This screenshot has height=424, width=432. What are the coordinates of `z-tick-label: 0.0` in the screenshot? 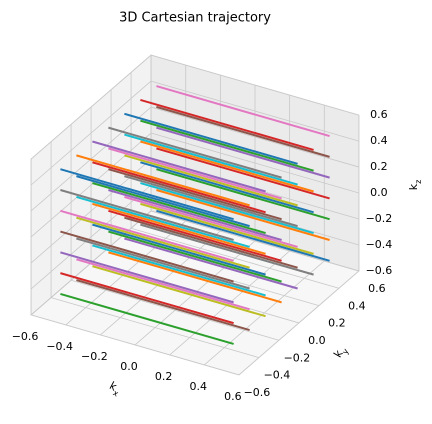 It's located at (379, 192).